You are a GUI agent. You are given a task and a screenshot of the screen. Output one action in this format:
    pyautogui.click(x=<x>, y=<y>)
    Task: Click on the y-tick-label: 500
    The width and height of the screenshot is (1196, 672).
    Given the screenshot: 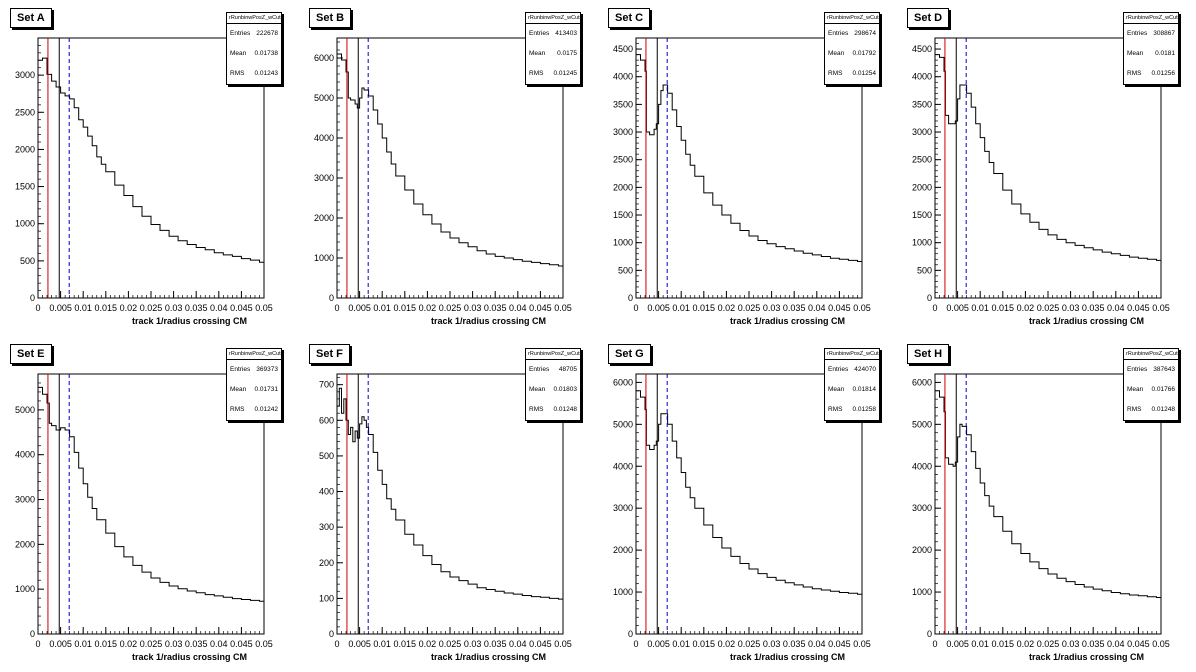 What is the action you would take?
    pyautogui.click(x=326, y=456)
    